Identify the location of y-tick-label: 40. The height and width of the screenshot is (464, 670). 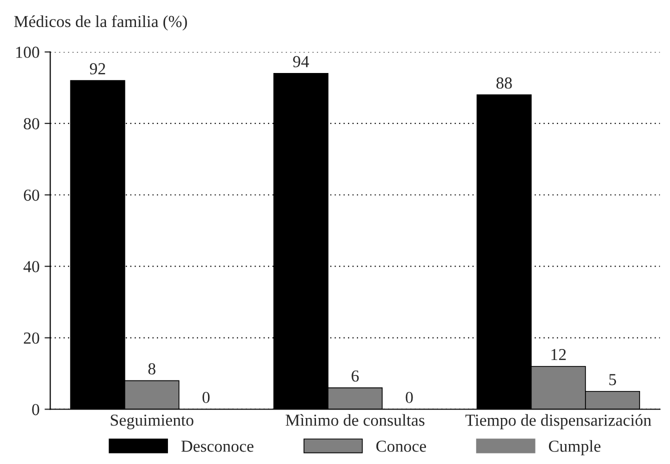
(31, 266).